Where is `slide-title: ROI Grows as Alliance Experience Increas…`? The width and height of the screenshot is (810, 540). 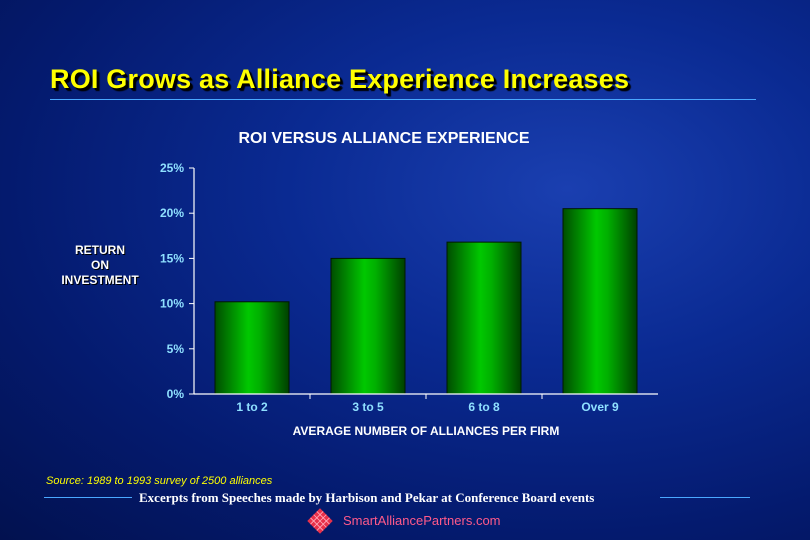 slide-title: ROI Grows as Alliance Experience Increas… is located at coordinates (340, 79).